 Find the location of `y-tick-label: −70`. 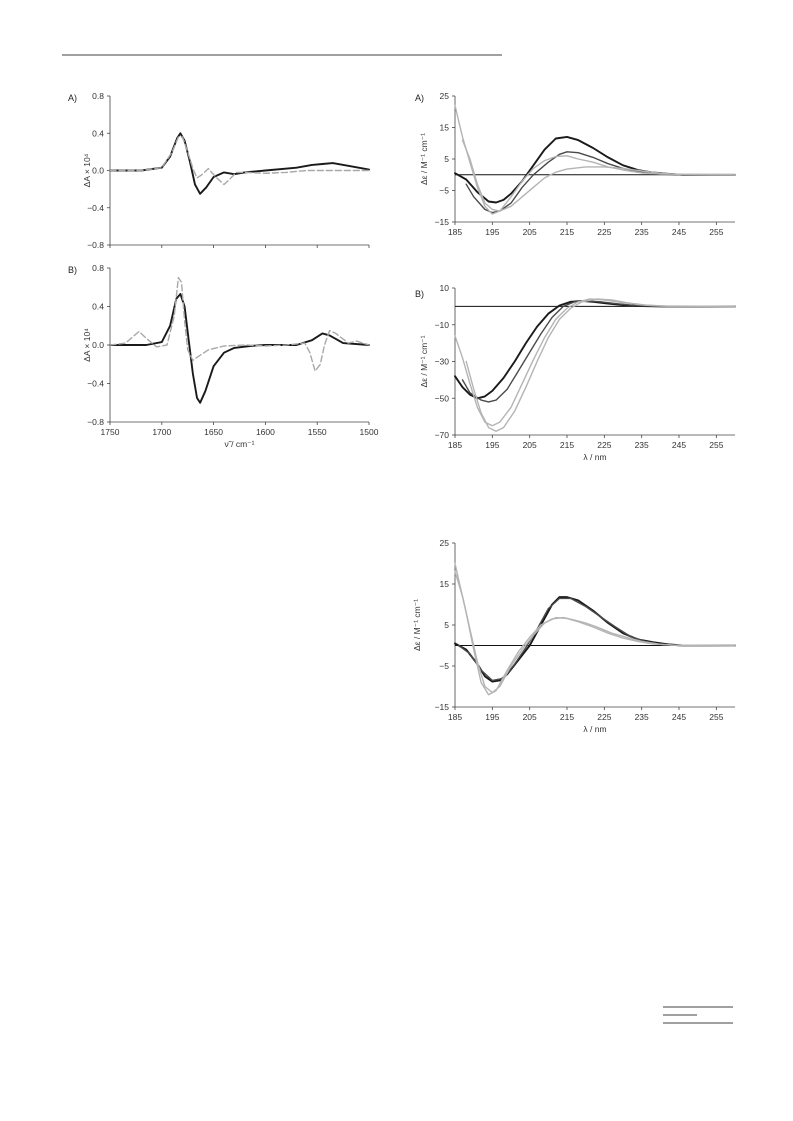

y-tick-label: −70 is located at coordinates (442, 435).